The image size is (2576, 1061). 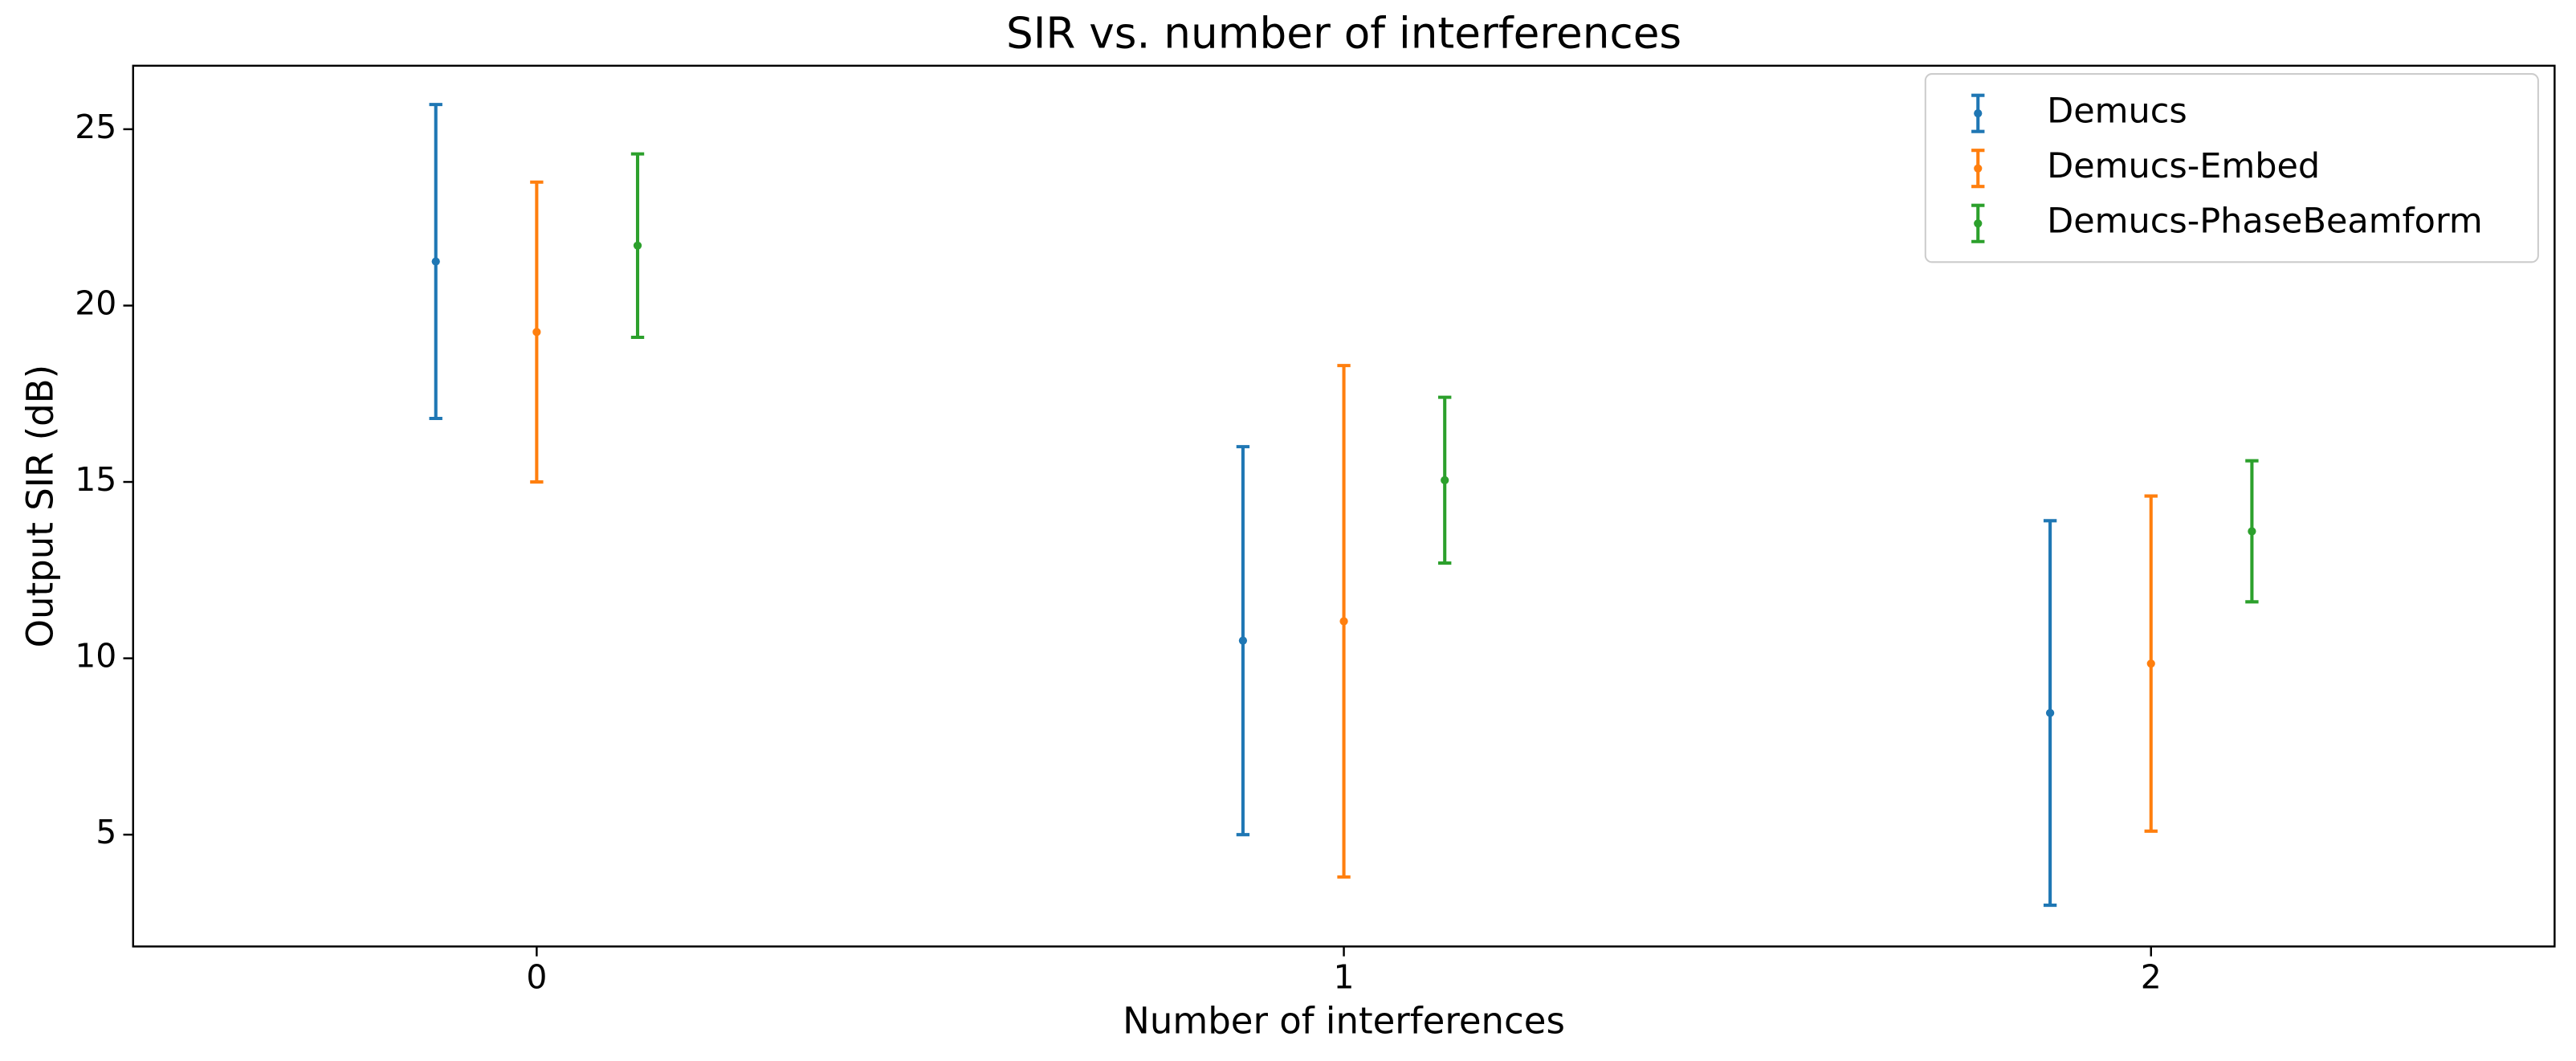 What do you see at coordinates (95, 480) in the screenshot?
I see `y-tick-label: 15` at bounding box center [95, 480].